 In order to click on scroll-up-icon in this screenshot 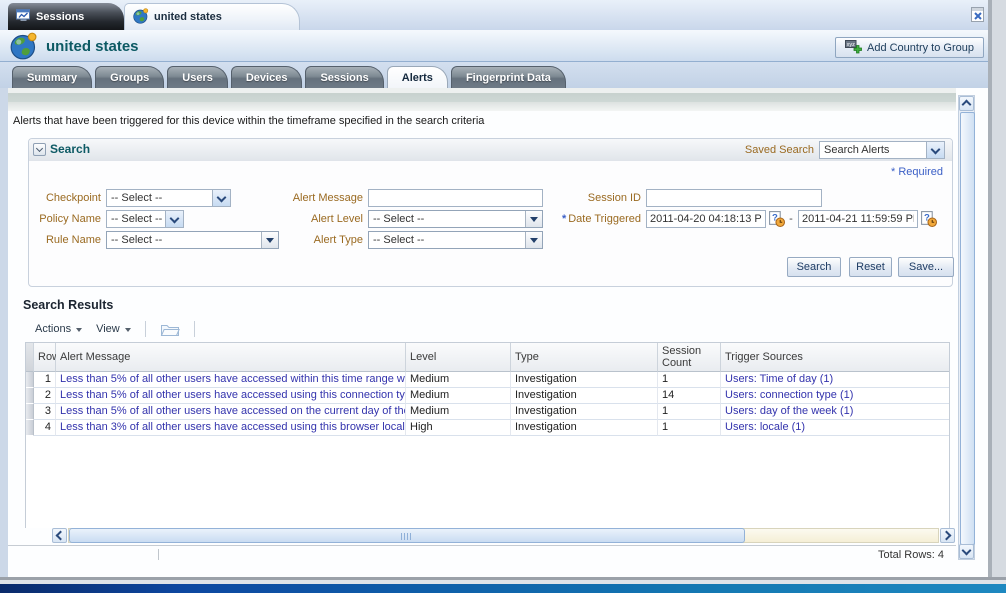, I will do `click(966, 103)`.